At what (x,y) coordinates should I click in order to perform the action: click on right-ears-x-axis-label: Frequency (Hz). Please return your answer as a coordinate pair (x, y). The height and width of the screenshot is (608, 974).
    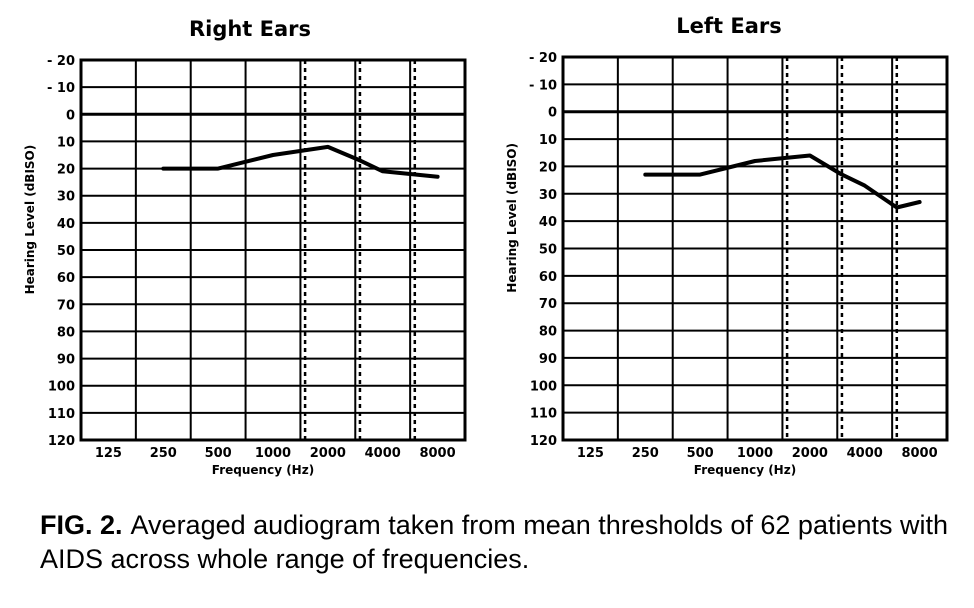
    Looking at the image, I should click on (263, 470).